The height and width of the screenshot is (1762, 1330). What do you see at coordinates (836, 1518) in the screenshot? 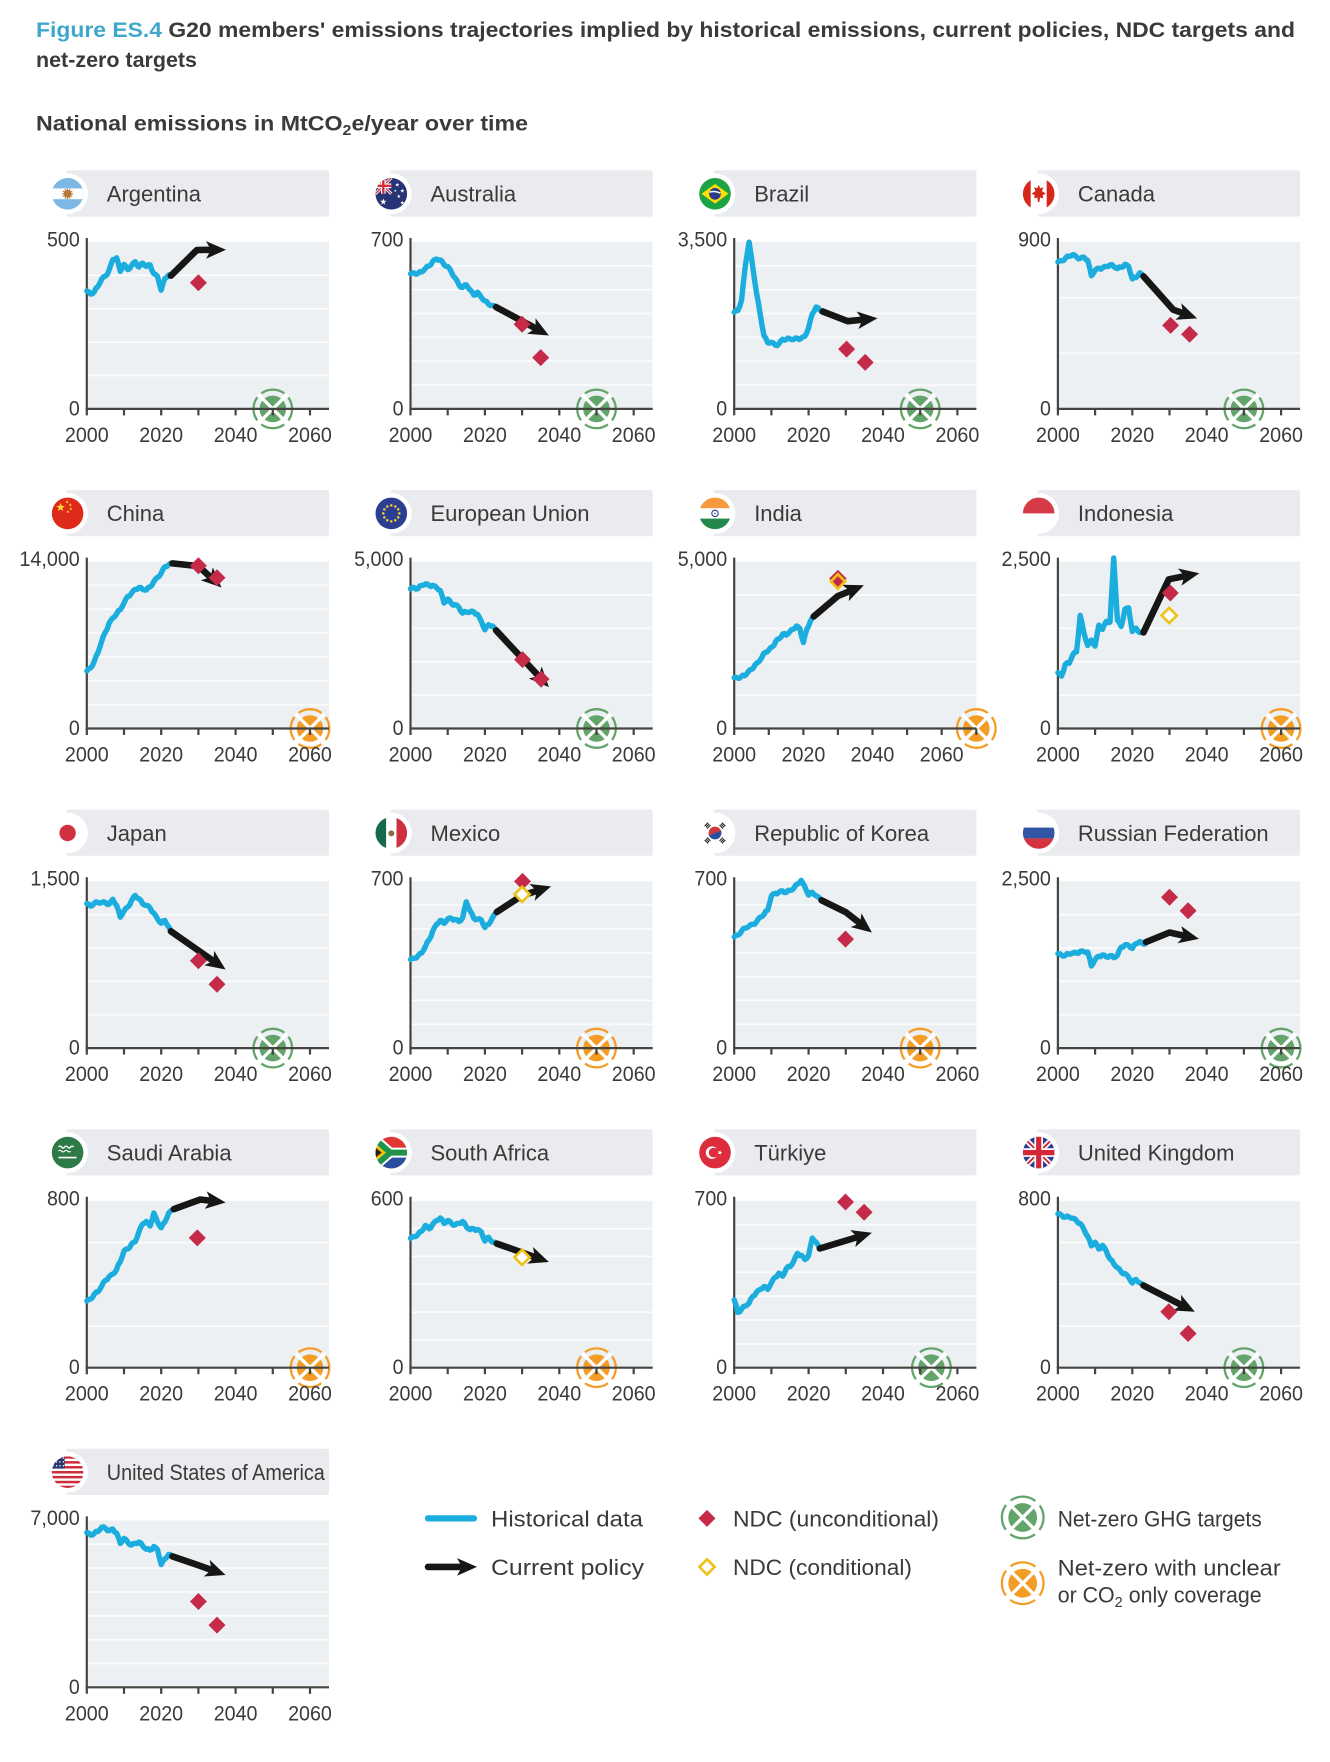
I see `svg-text: NDC (unconditional)` at bounding box center [836, 1518].